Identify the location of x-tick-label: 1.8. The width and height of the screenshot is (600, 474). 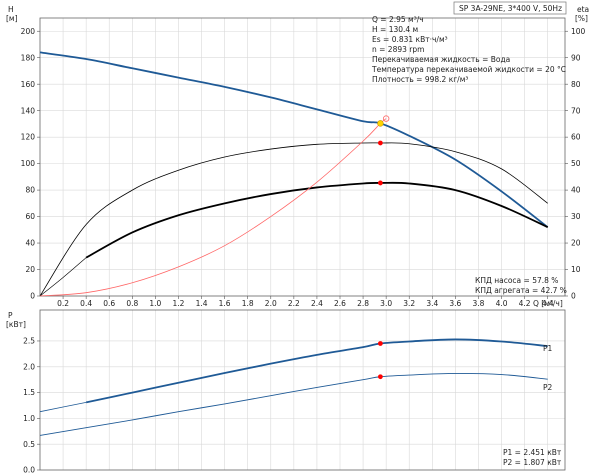
(248, 303).